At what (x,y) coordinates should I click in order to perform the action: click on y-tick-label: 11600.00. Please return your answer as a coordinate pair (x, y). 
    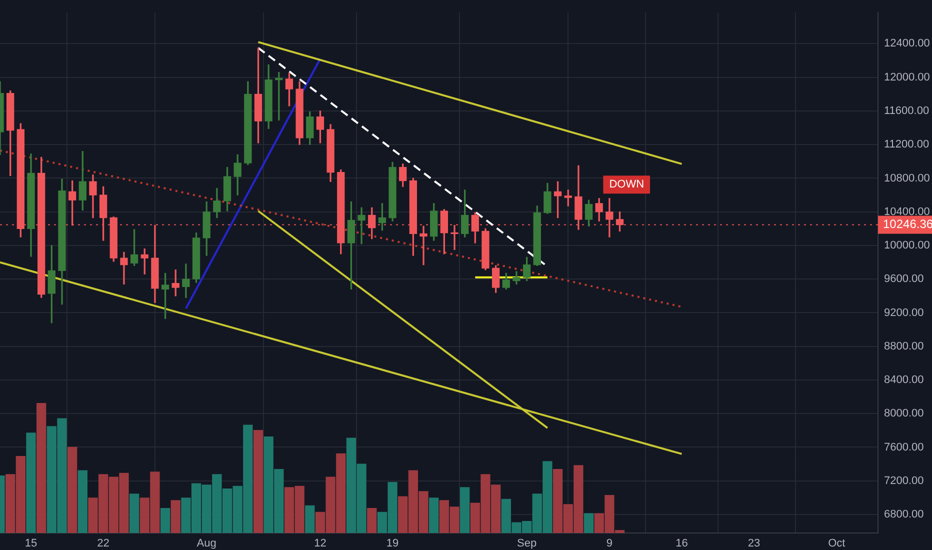
    Looking at the image, I should click on (907, 110).